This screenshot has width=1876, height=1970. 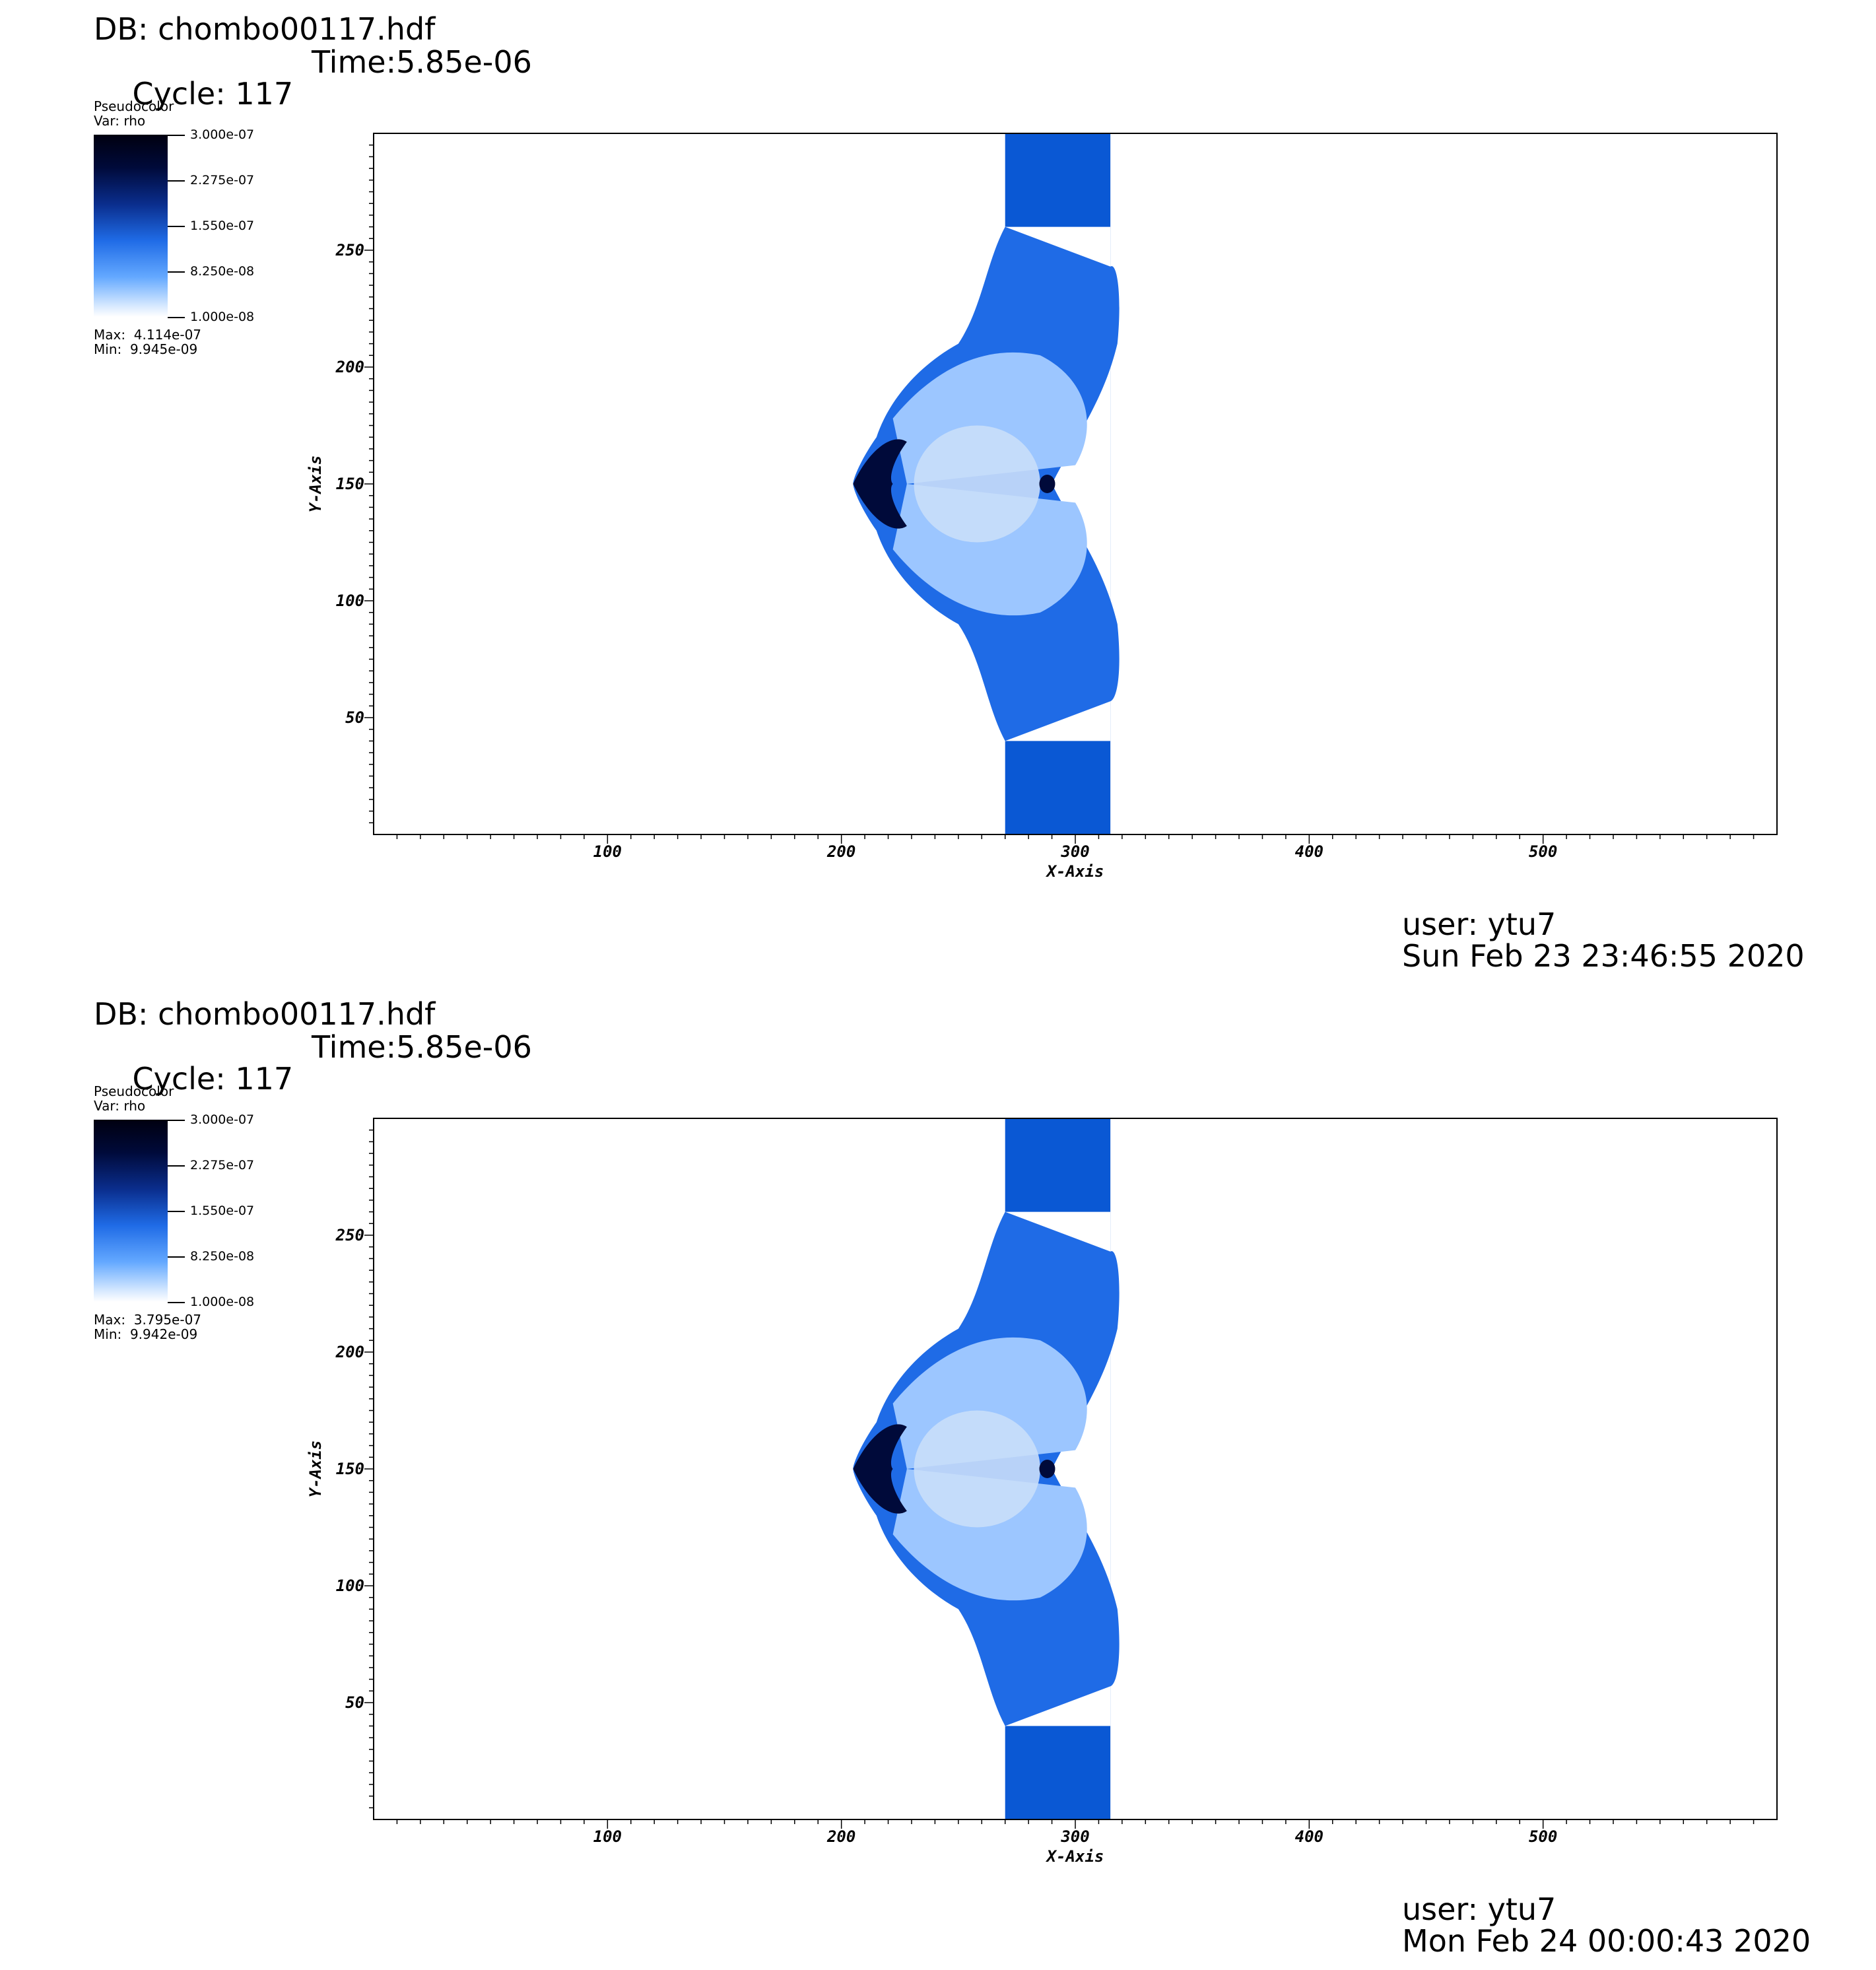 I want to click on legend-min: Min: 9.945e-09, so click(x=146, y=349).